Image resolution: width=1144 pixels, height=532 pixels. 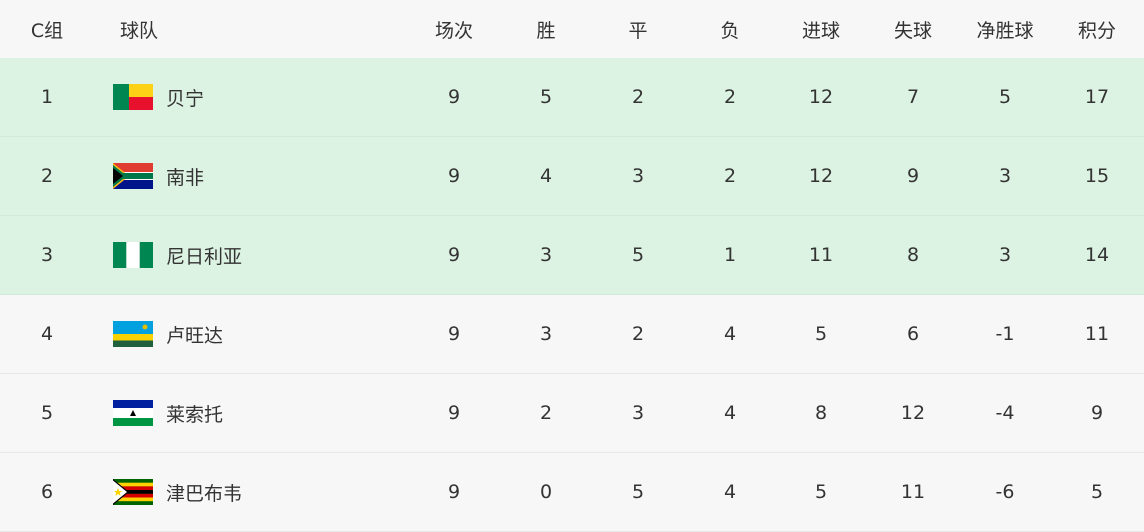 What do you see at coordinates (572, 255) in the screenshot?
I see `table-row: 3 尼日利亚 9 3 5 1 11 8 3 14` at bounding box center [572, 255].